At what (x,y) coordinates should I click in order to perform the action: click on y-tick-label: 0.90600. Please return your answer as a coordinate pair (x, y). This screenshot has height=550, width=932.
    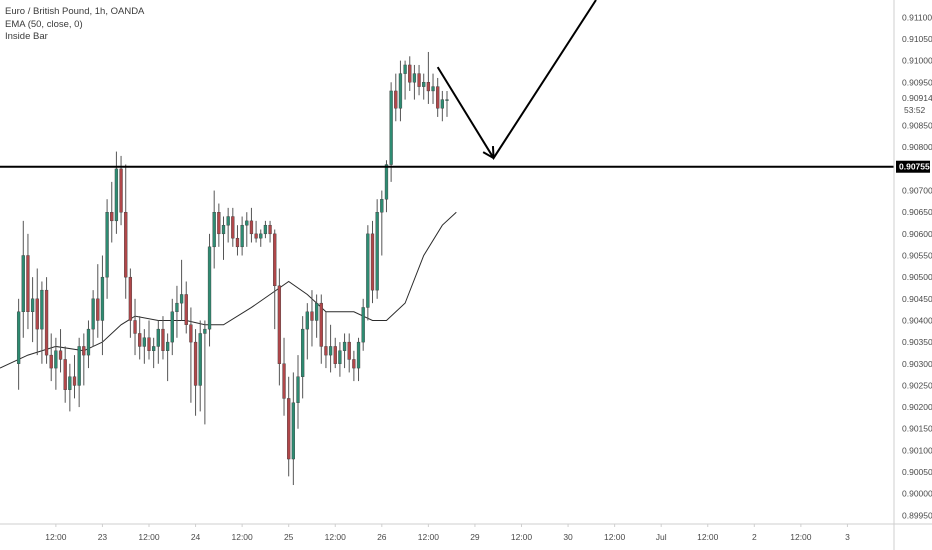
    Looking at the image, I should click on (917, 234).